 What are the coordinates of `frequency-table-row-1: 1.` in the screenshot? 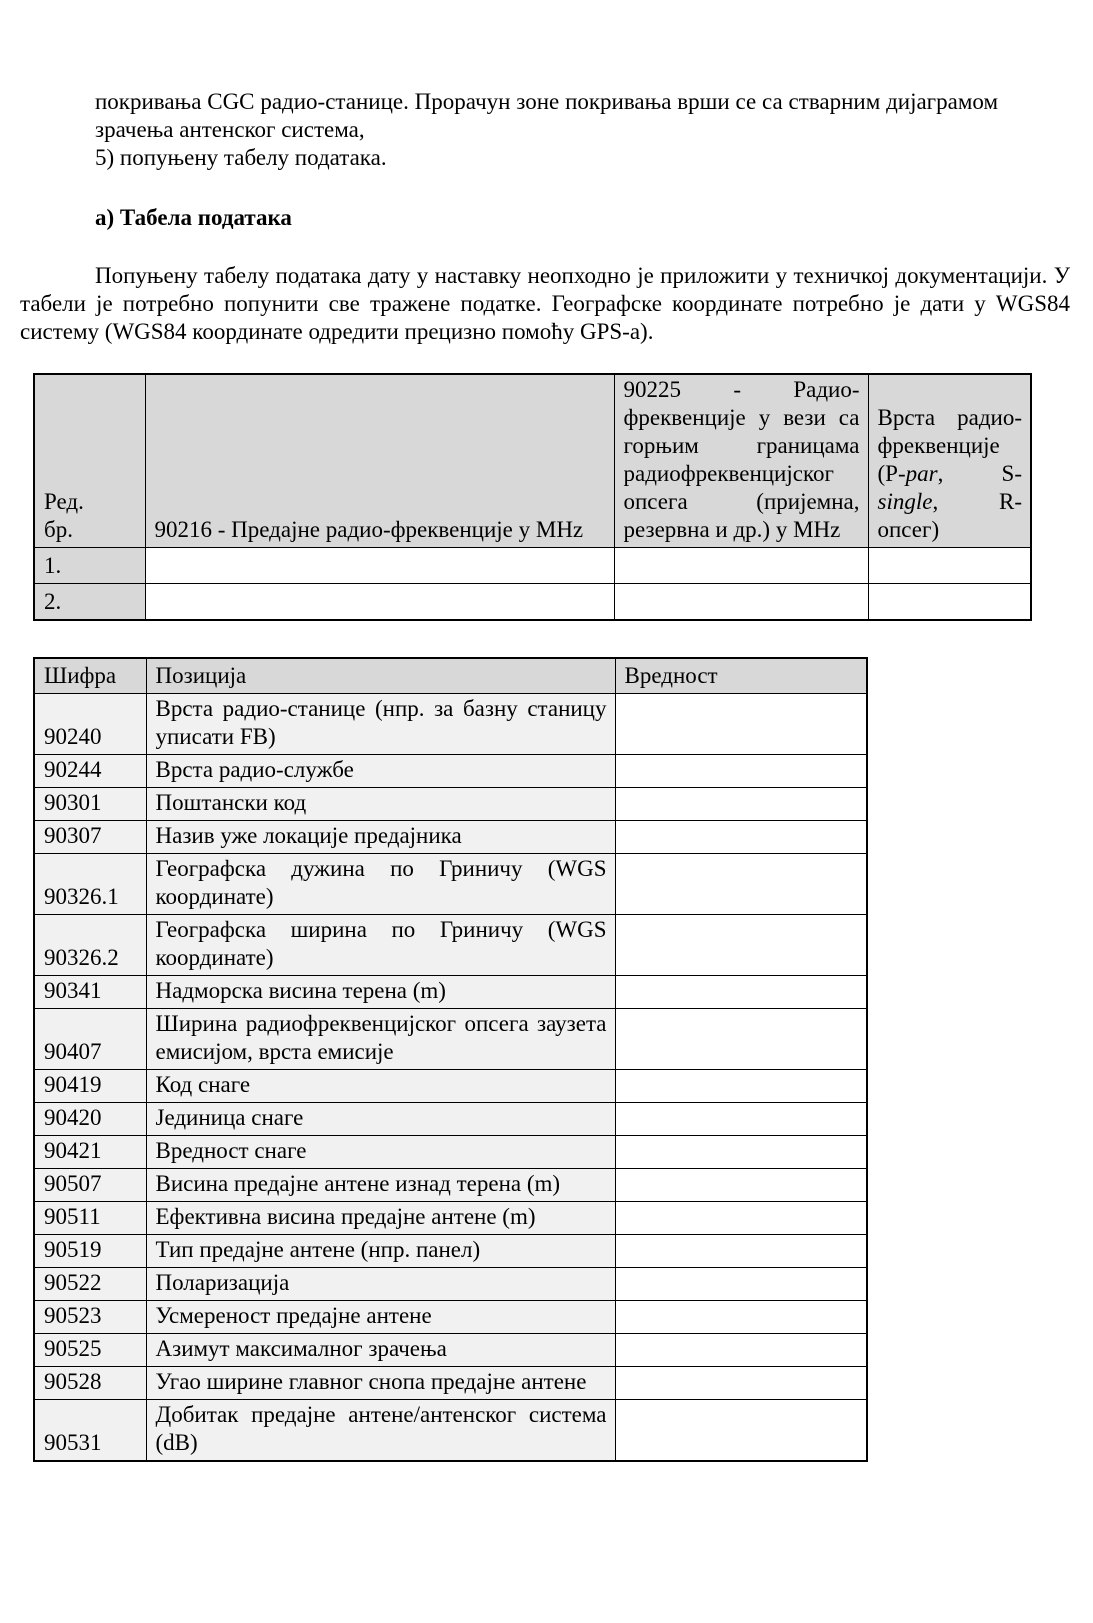 It's located at (532, 565).